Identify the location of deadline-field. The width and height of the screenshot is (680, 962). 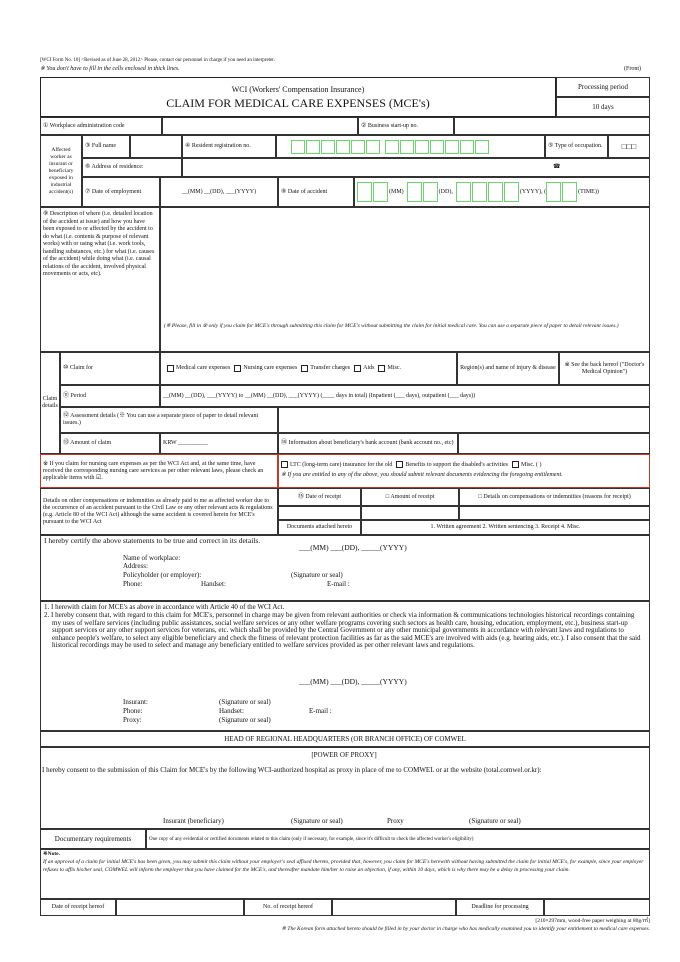
(597, 907).